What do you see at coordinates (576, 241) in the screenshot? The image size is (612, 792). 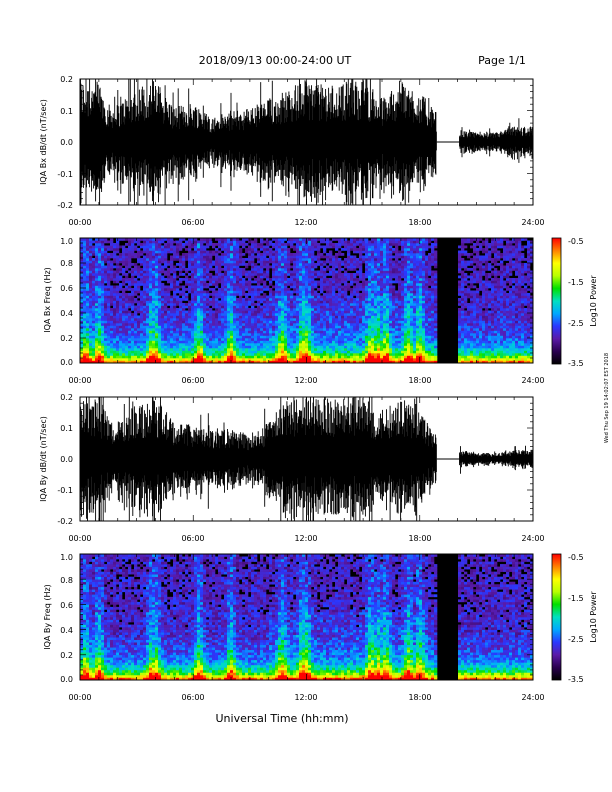 I see `bx-colorbar-tick-0: -0.5` at bounding box center [576, 241].